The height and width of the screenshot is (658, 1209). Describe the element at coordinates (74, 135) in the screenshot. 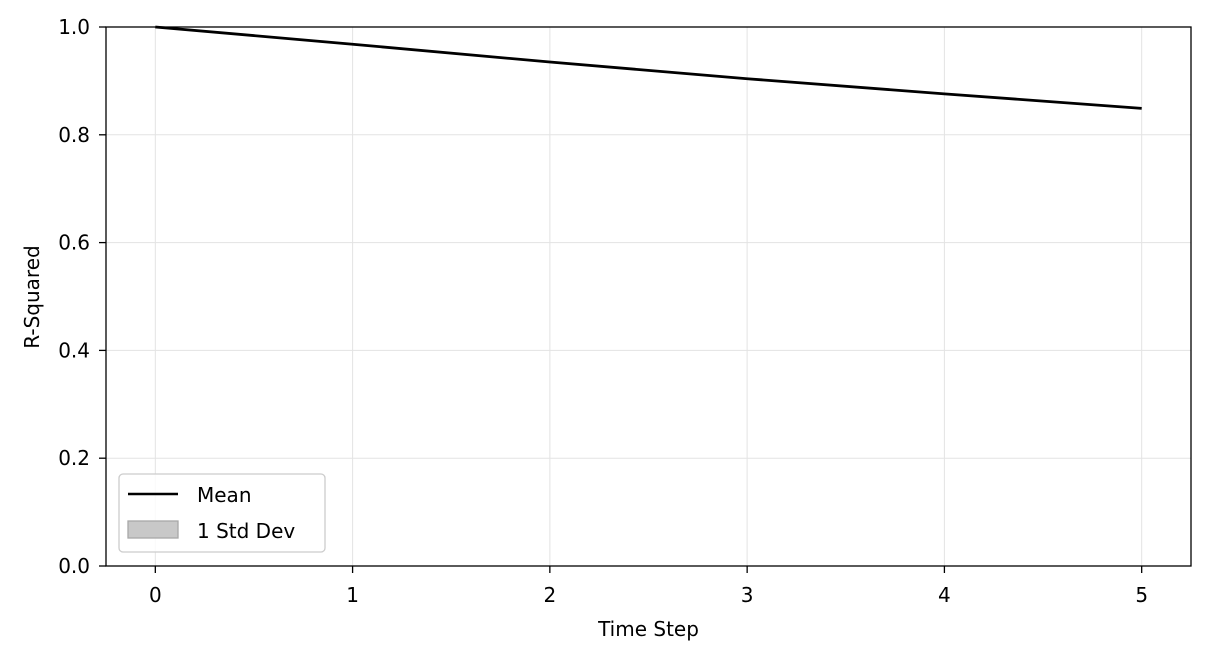

I see `y-tick-label: 0.8` at that location.